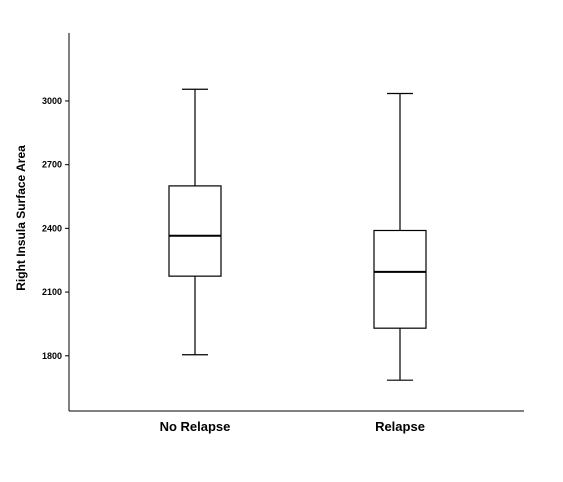 This screenshot has height=482, width=563. I want to click on y-axis-title: Right Insula Surface Area, so click(21, 218).